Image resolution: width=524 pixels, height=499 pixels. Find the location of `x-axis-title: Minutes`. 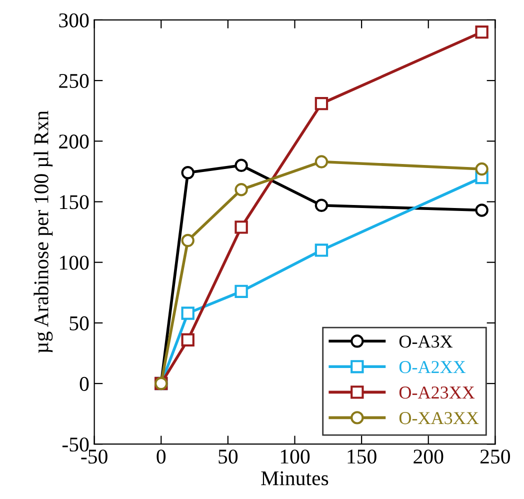

x-axis-title: Minutes is located at coordinates (294, 478).